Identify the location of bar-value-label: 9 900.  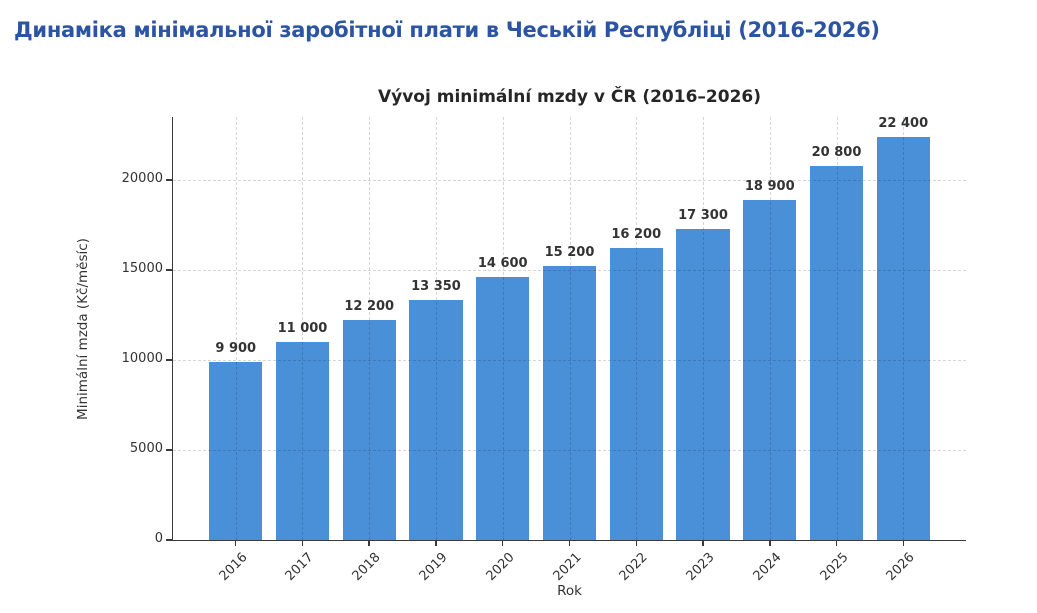
(236, 348).